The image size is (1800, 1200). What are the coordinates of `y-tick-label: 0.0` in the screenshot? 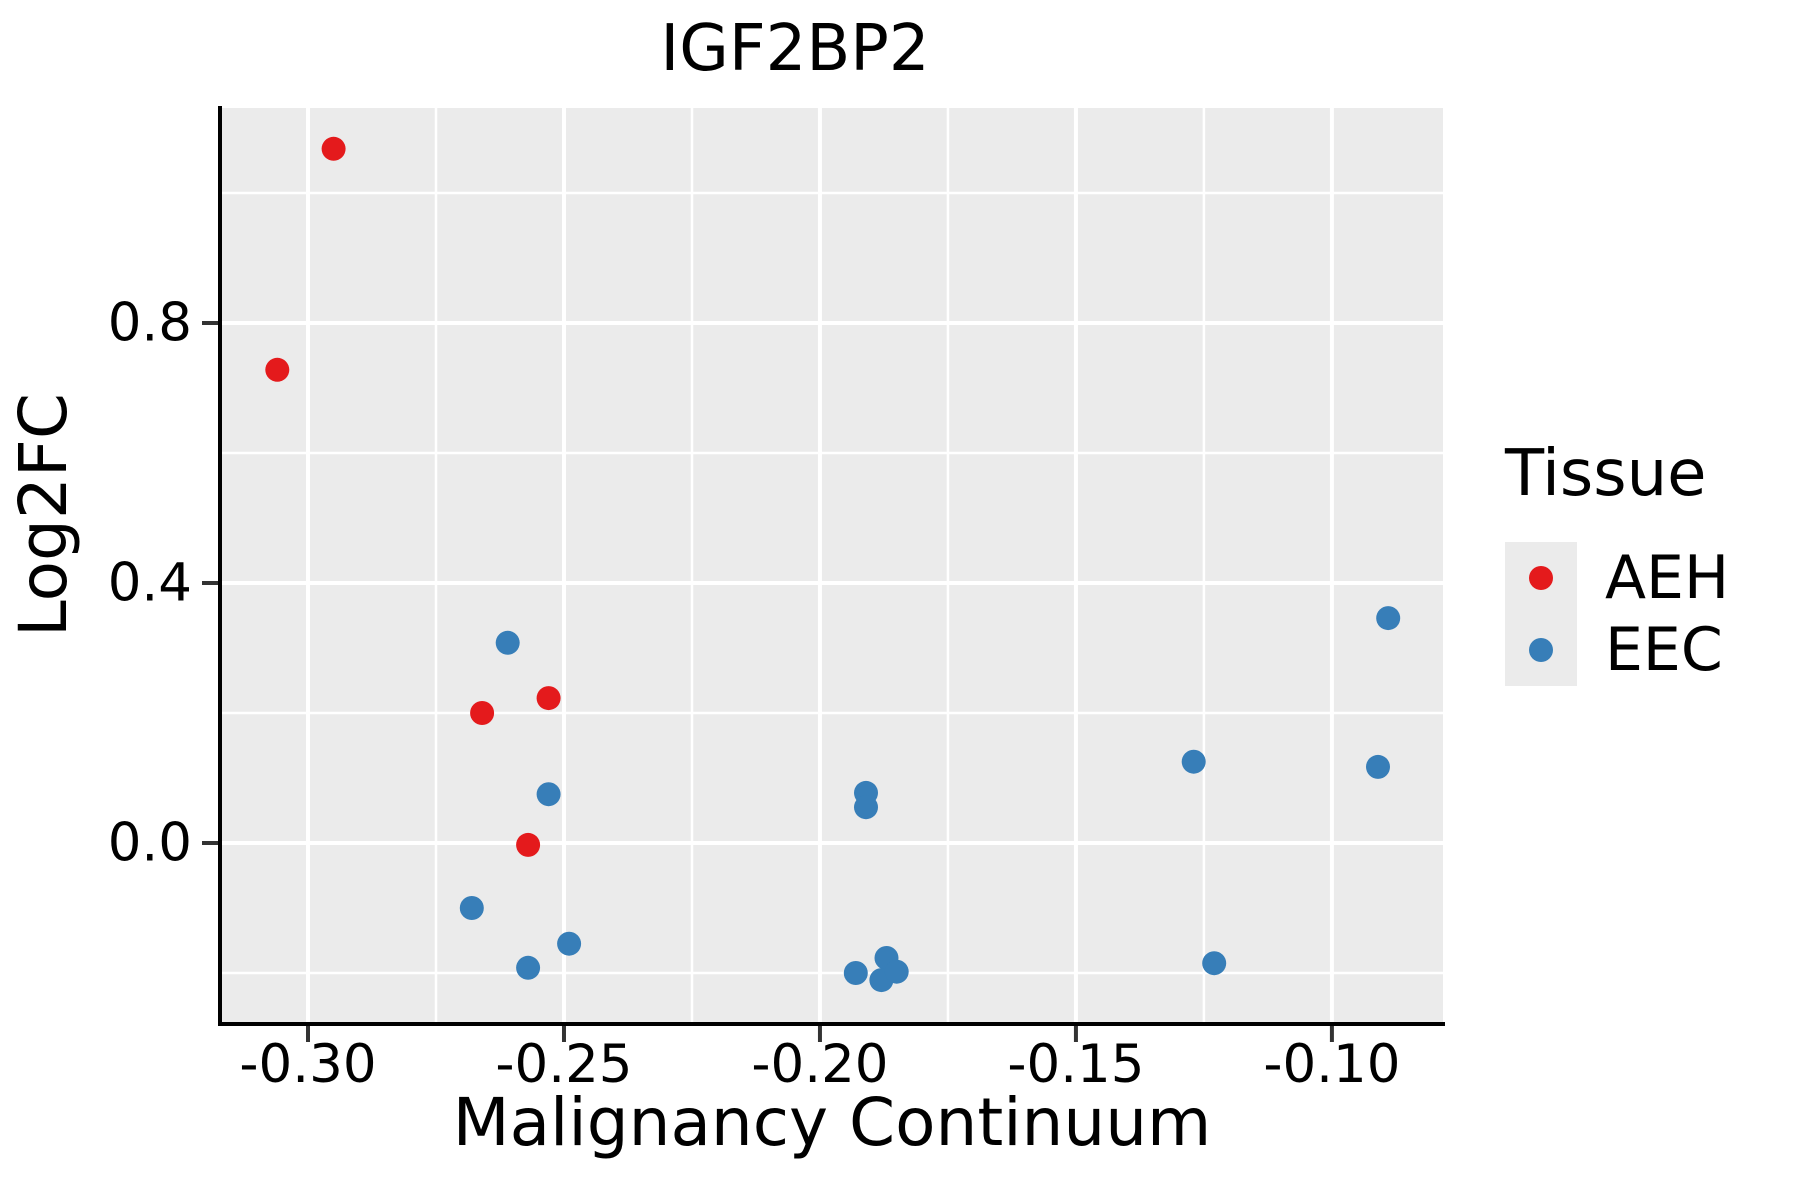 It's located at (149, 843).